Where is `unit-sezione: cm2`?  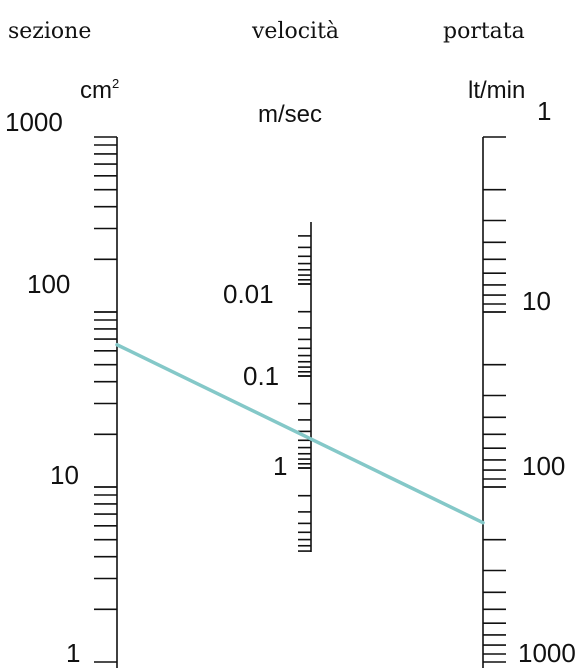
unit-sezione: cm2 is located at coordinates (99, 90).